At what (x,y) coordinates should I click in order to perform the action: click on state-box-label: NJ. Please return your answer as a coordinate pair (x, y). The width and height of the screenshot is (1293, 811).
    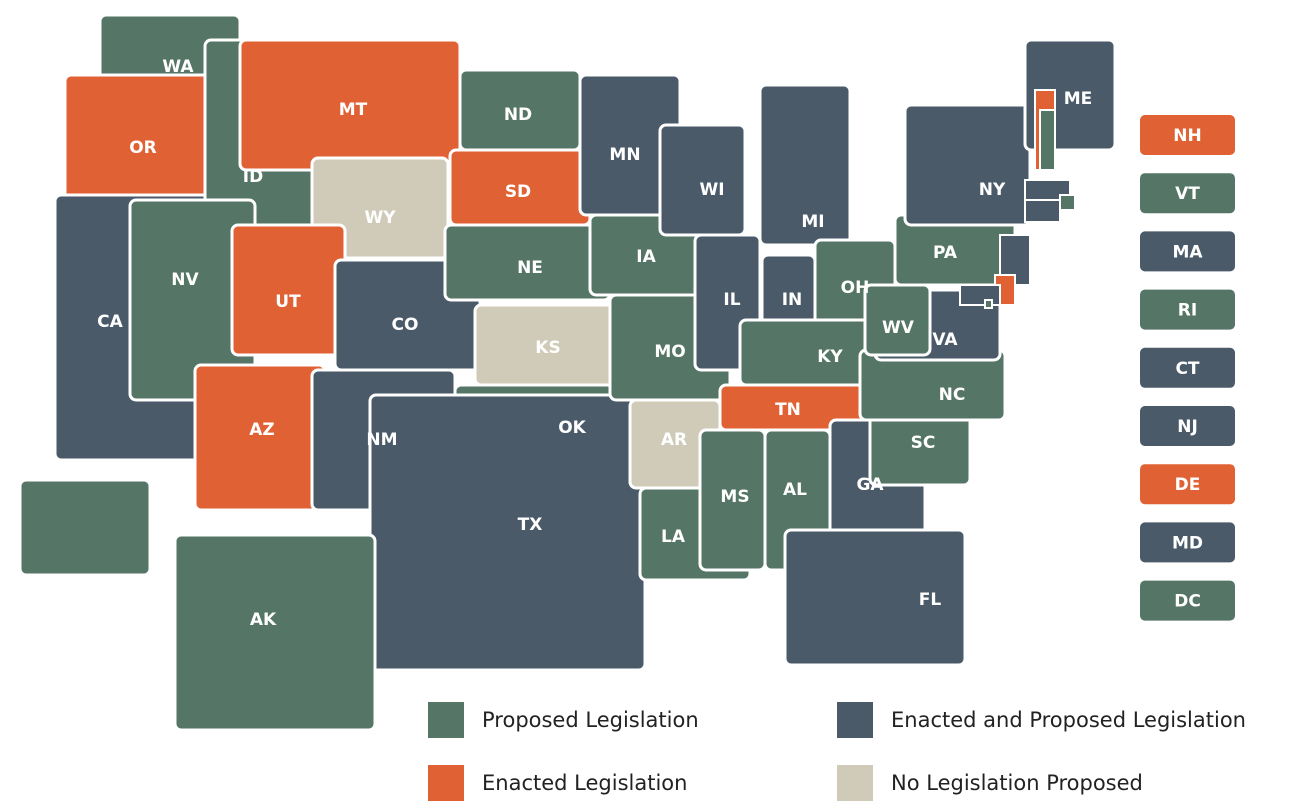
    Looking at the image, I should click on (1187, 427).